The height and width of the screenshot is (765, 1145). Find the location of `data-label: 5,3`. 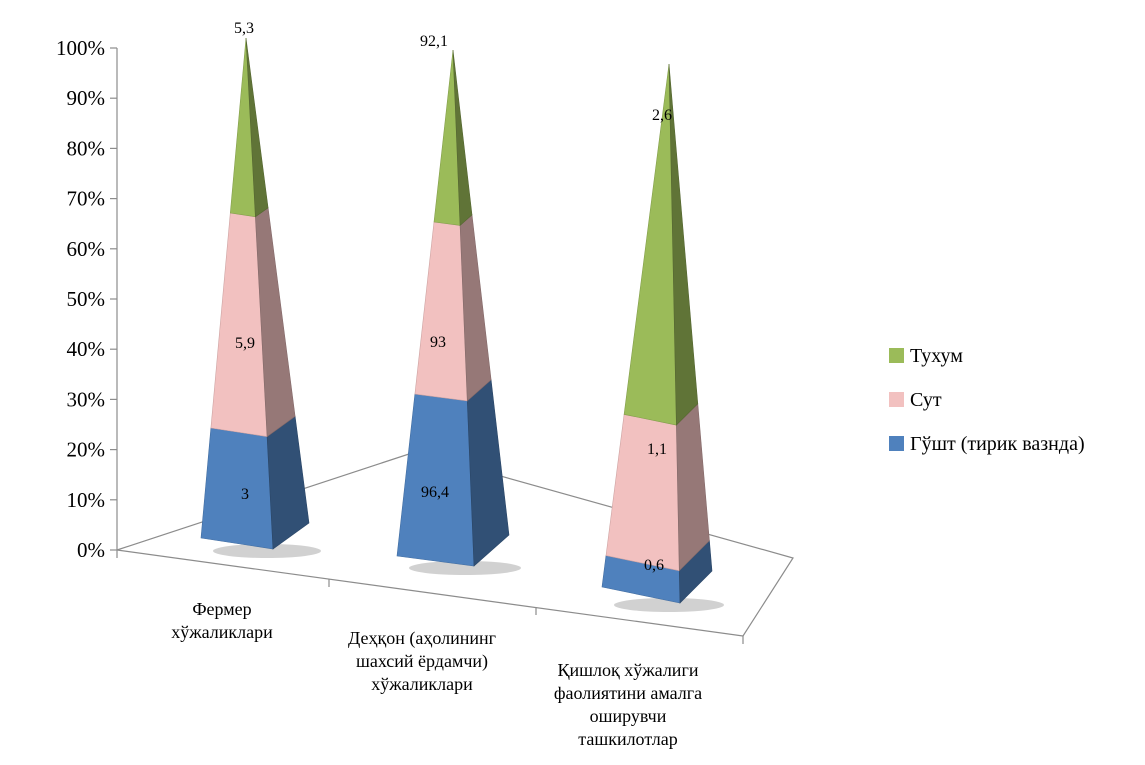

data-label: 5,3 is located at coordinates (244, 28).